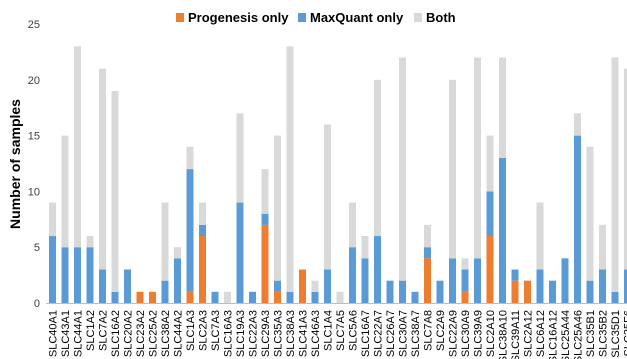  I want to click on x-tick-label: SLC35D1, so click(616, 334).